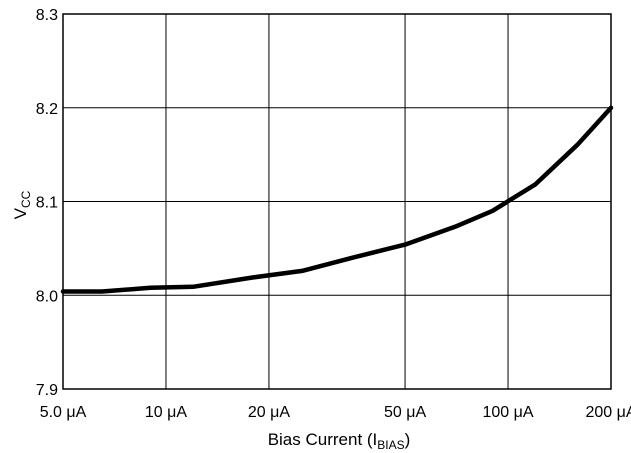 Image resolution: width=631 pixels, height=453 pixels. I want to click on x-axis-title-end: ), so click(408, 439).